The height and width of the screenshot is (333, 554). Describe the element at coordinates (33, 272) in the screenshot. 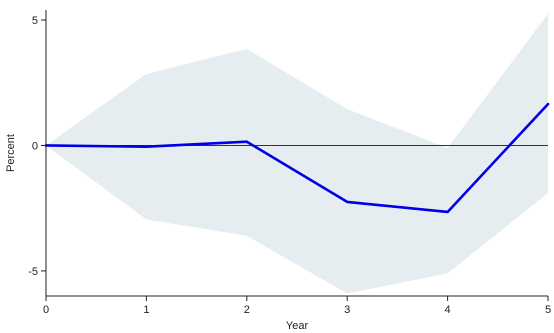

I see `y-tick-label: -5` at that location.